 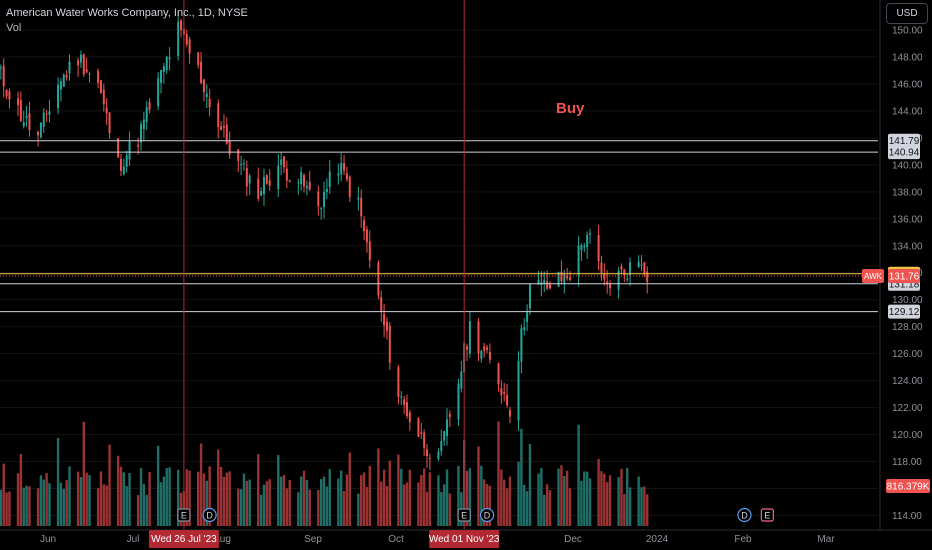 I want to click on price-tick-label: 136.00, so click(x=907, y=219).